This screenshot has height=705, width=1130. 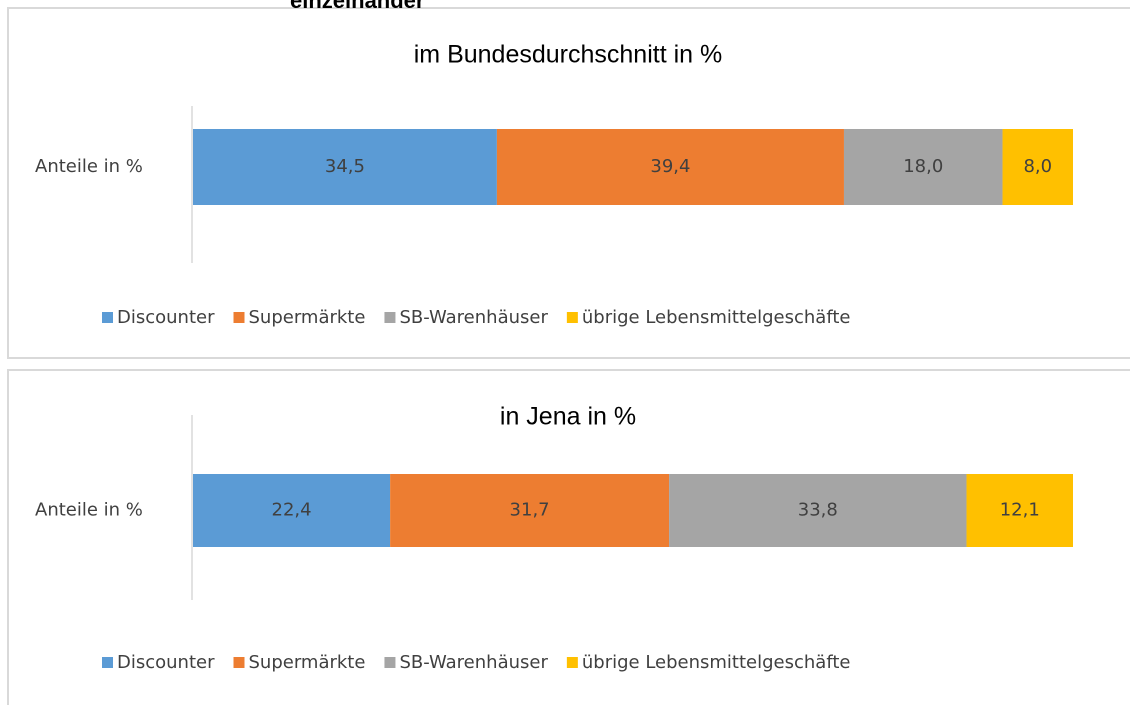 I want to click on data-label: 18,0, so click(x=923, y=166).